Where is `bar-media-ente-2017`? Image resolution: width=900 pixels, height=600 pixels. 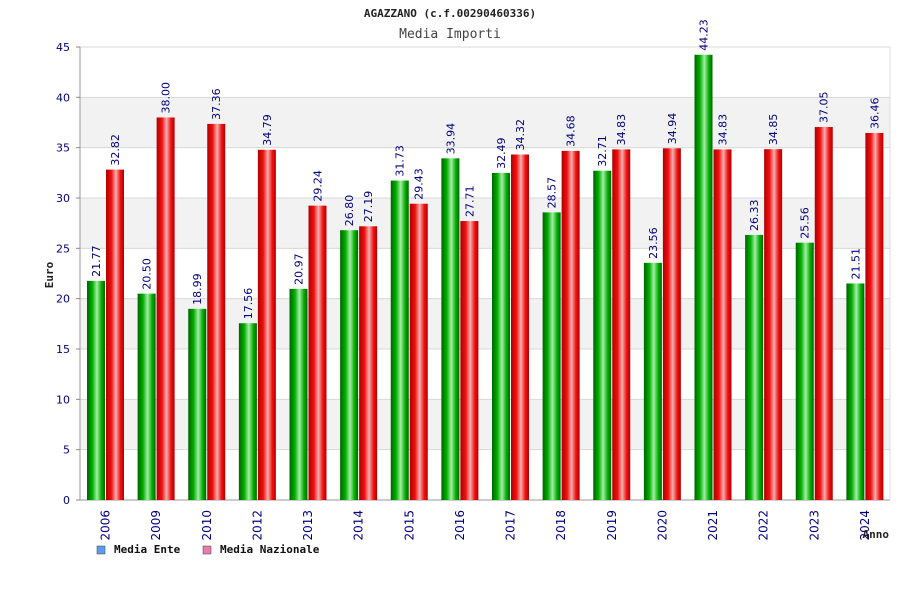 bar-media-ente-2017 is located at coordinates (501, 336).